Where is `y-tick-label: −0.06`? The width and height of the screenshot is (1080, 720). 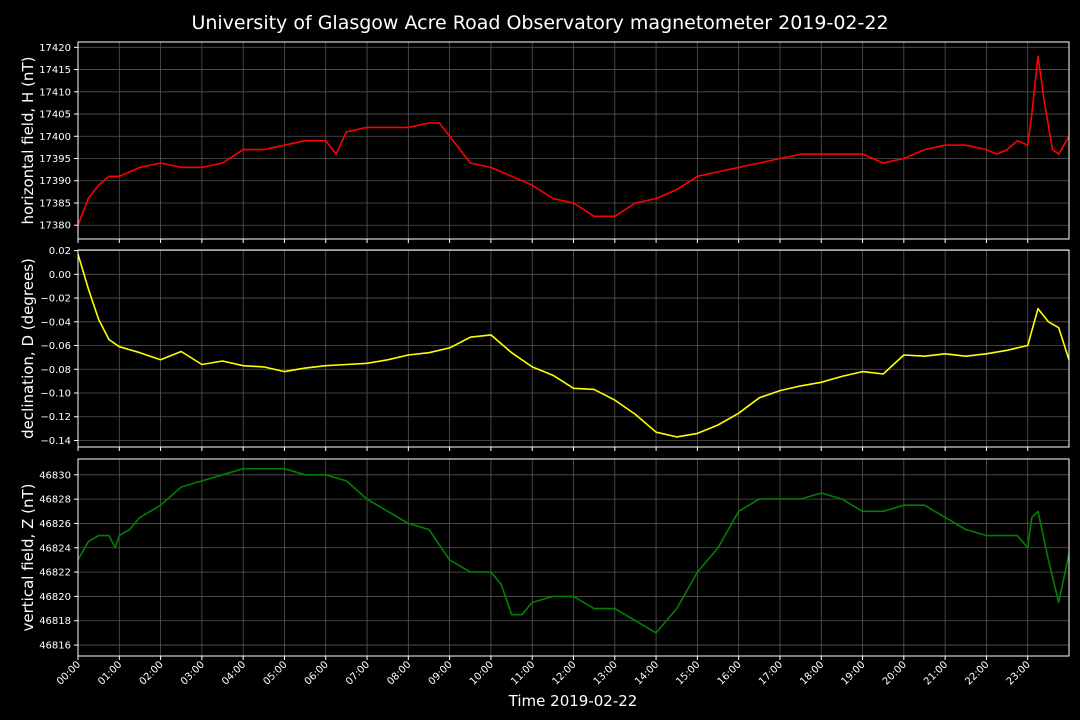
y-tick-label: −0.06 is located at coordinates (55, 346).